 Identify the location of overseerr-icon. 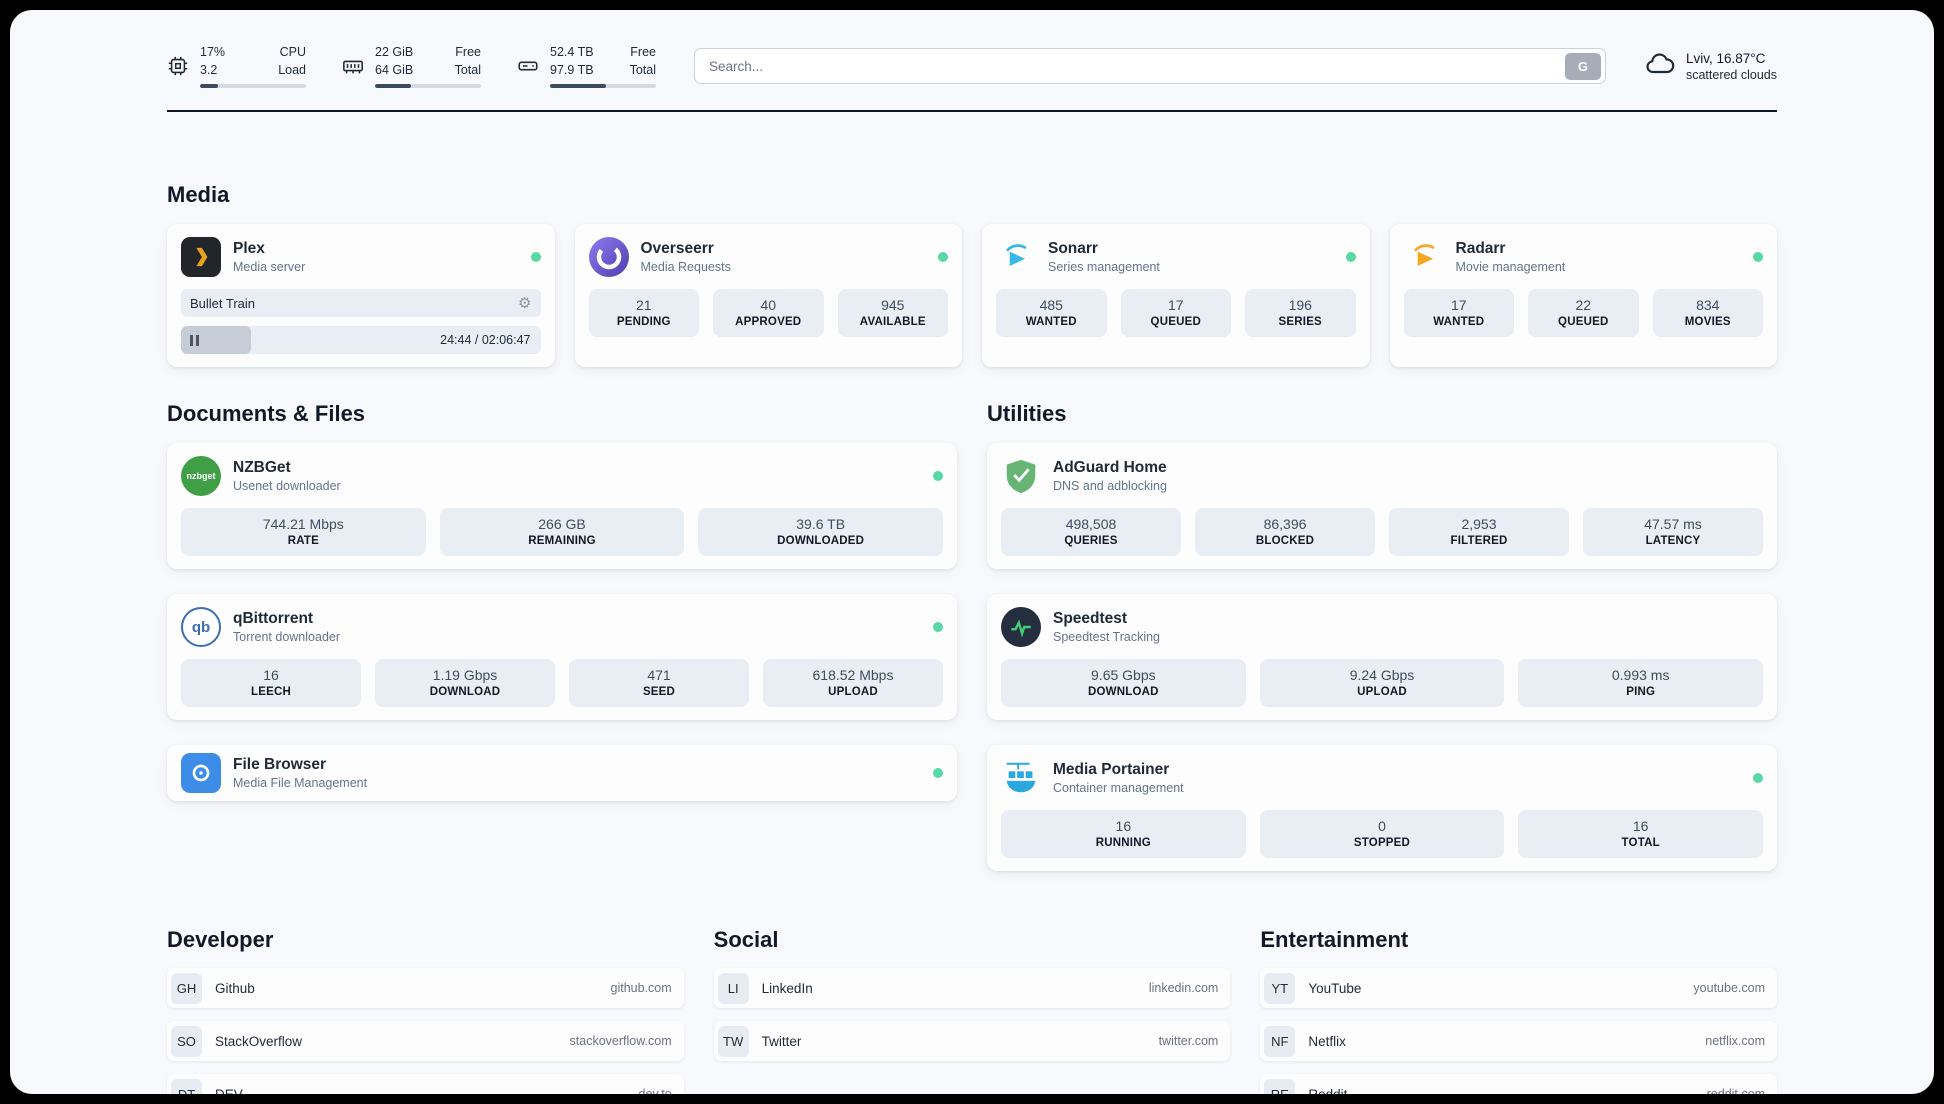
(608, 257).